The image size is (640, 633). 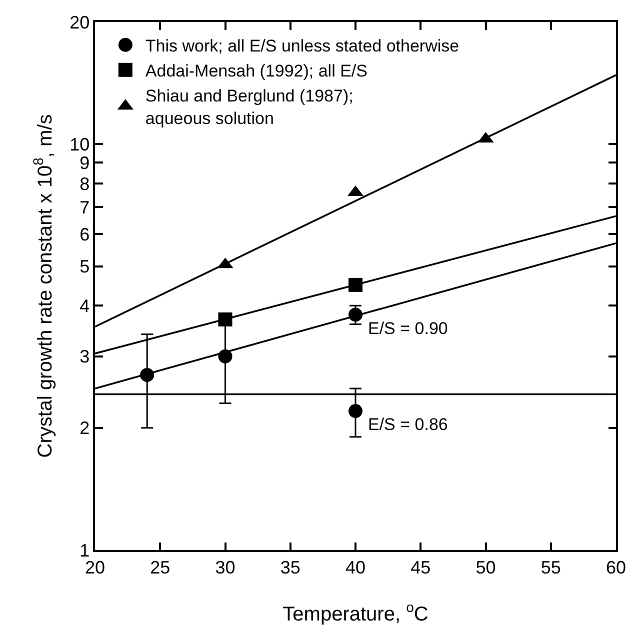 What do you see at coordinates (85, 550) in the screenshot?
I see `y-tick-label: 1` at bounding box center [85, 550].